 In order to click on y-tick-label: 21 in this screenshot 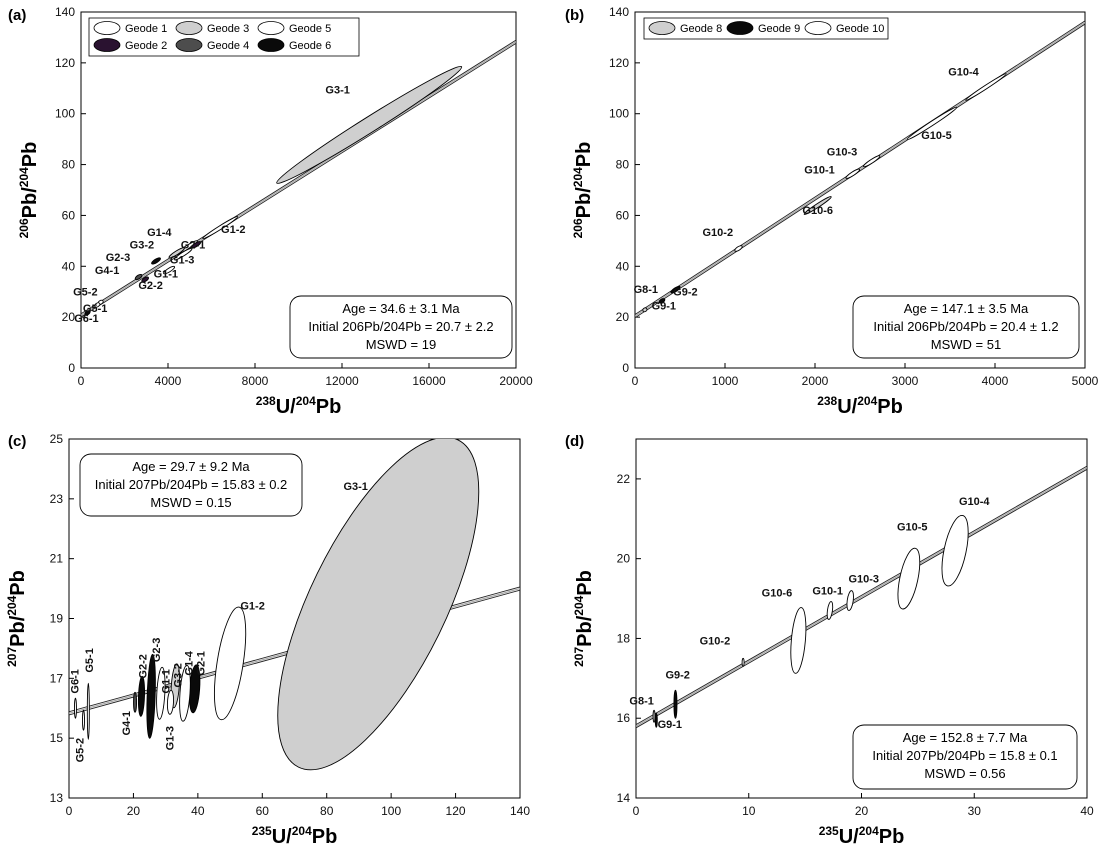, I will do `click(57, 559)`.